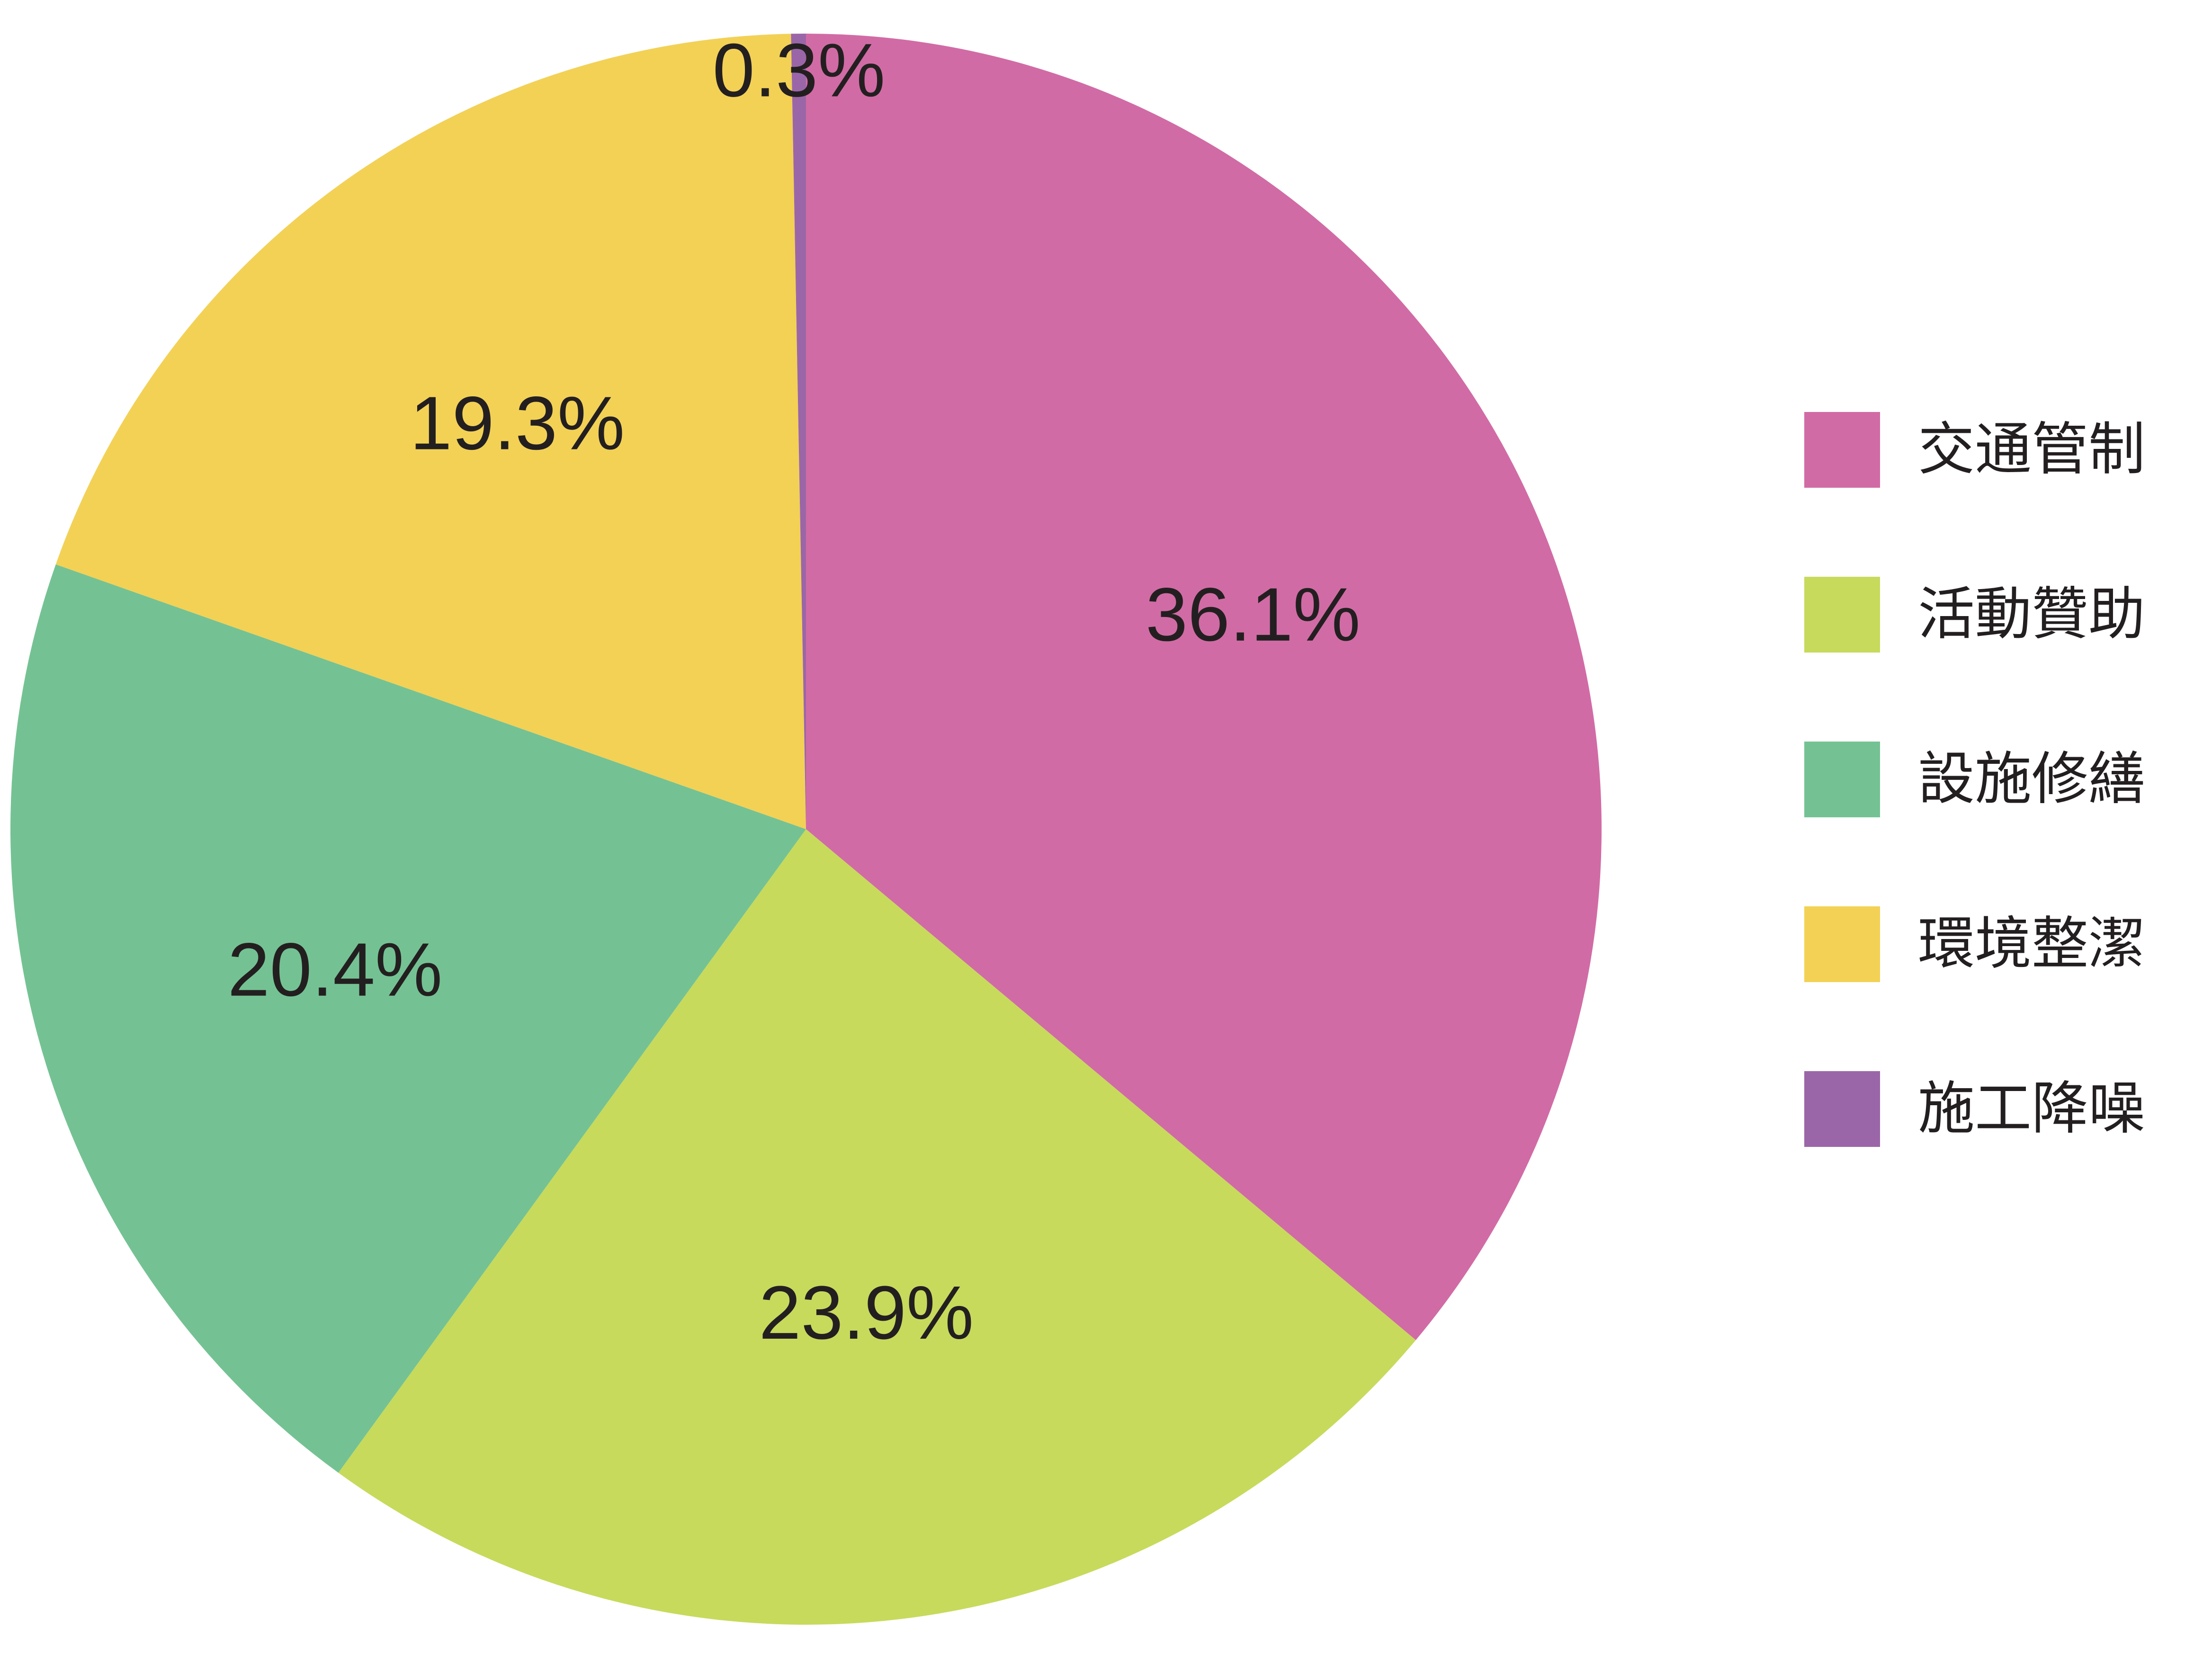 Image resolution: width=2212 pixels, height=1655 pixels. Describe the element at coordinates (517, 423) in the screenshot. I see `pie-slice-value-label: 19.3%` at that location.